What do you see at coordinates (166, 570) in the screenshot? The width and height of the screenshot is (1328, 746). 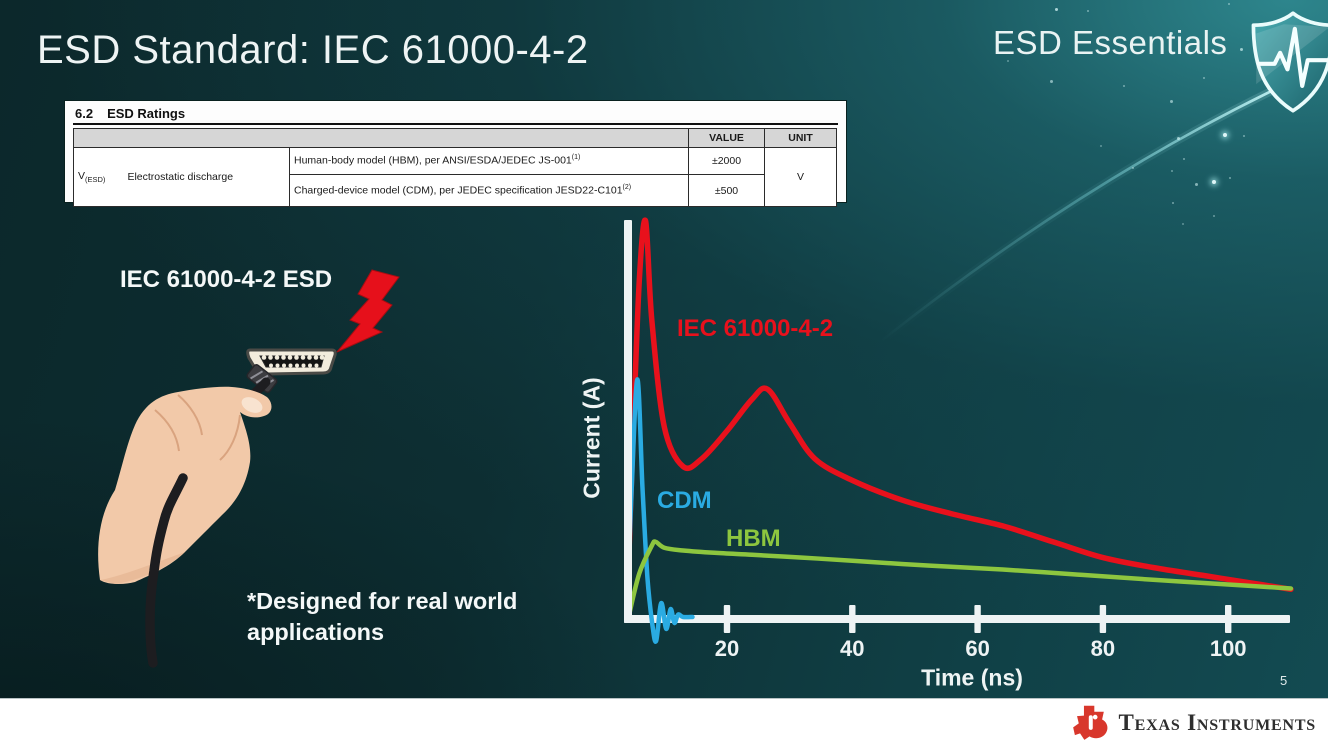 I see `cable-lower` at bounding box center [166, 570].